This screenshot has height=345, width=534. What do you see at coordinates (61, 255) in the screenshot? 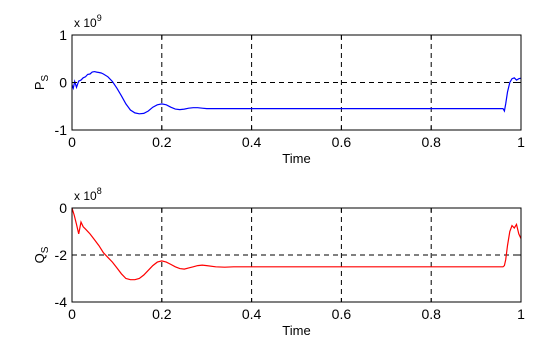
I see `y-tick-label: -2` at bounding box center [61, 255].